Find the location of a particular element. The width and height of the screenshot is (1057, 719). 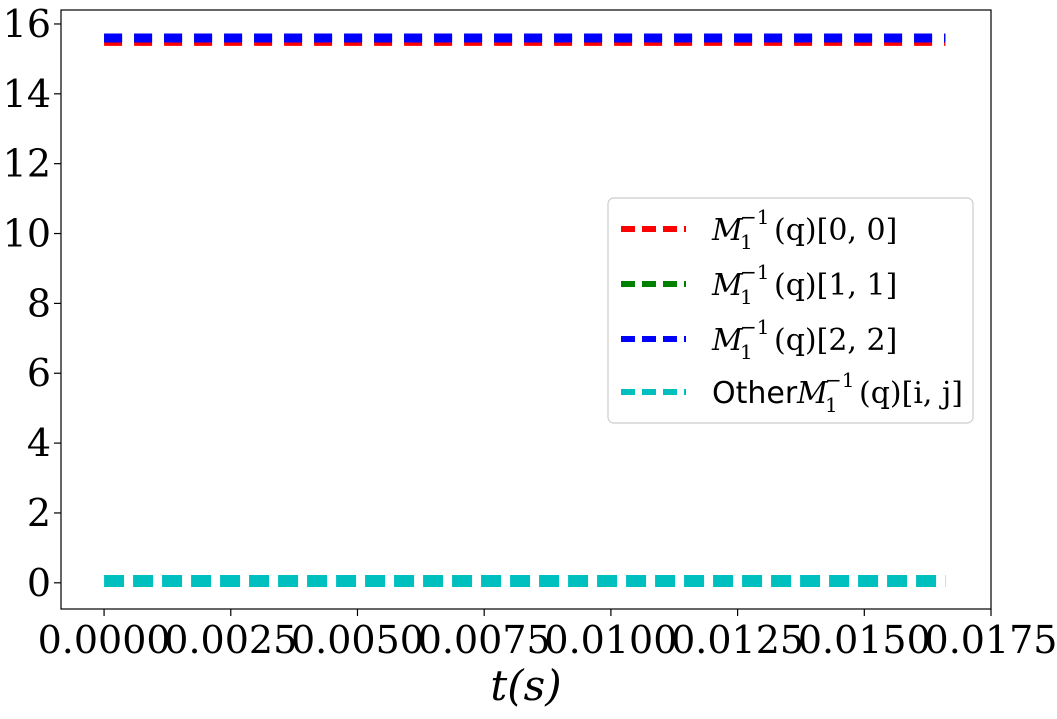

y-tick-label: 10 is located at coordinates (27, 234).